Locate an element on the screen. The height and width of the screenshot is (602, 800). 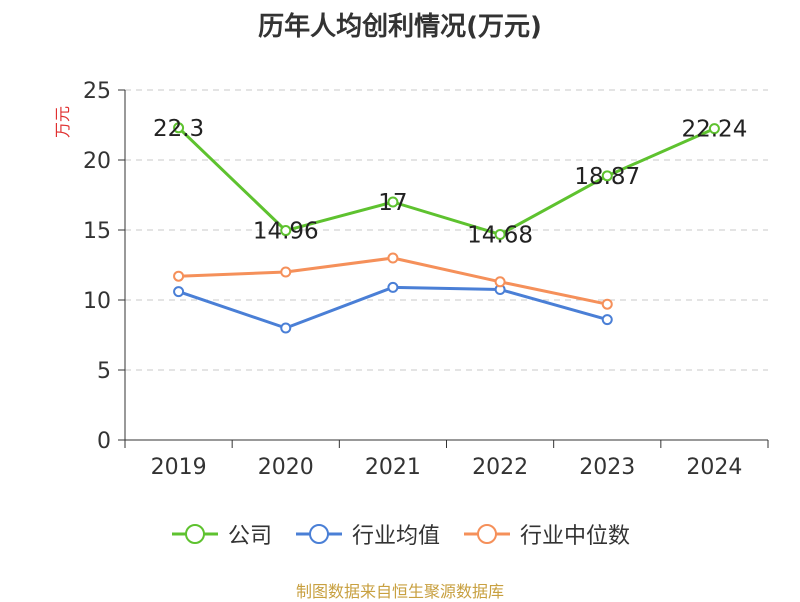
data-label: 17 is located at coordinates (392, 203).